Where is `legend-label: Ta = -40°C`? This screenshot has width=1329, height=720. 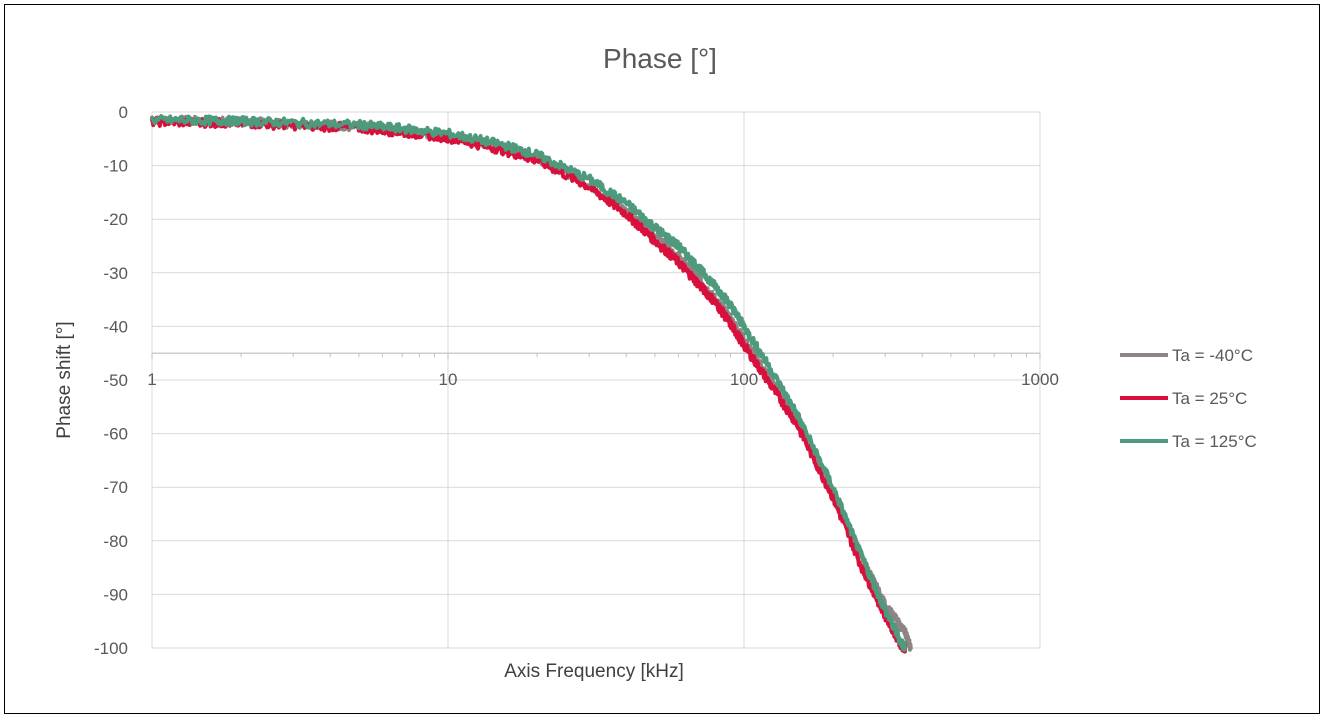
legend-label: Ta = -40°C is located at coordinates (1212, 355).